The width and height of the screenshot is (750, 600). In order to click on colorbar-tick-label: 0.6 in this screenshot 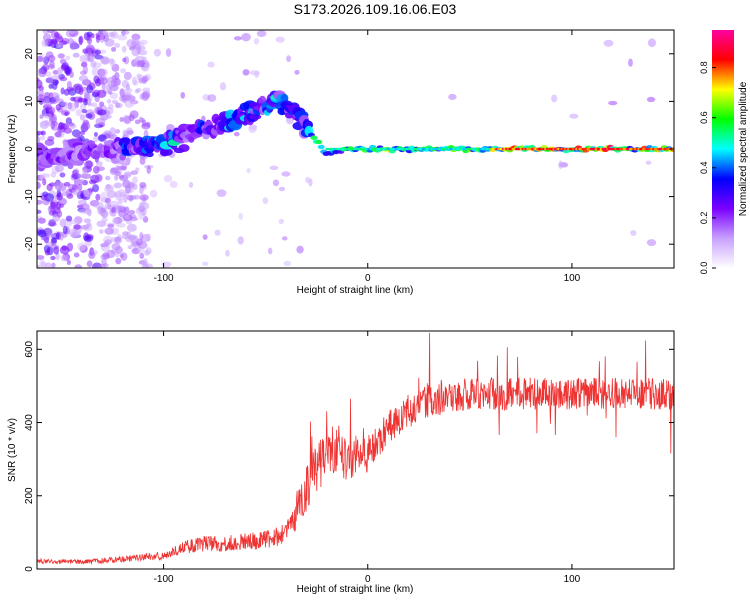, I will do `click(704, 117)`.